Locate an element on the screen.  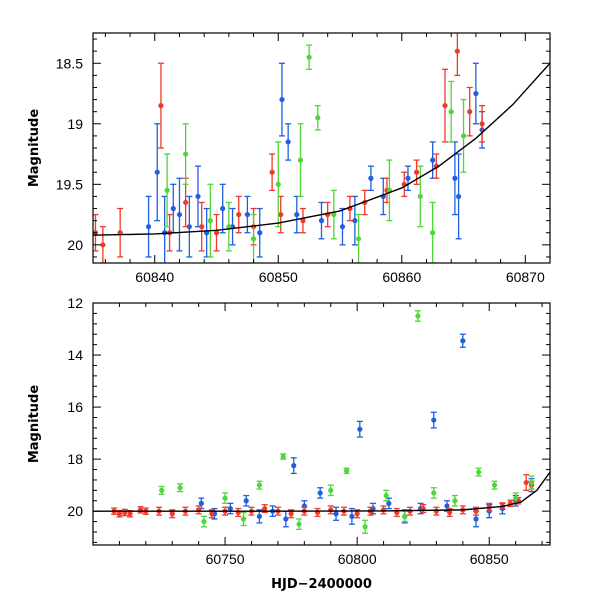
x-tick-label: 60870 is located at coordinates (525, 277).